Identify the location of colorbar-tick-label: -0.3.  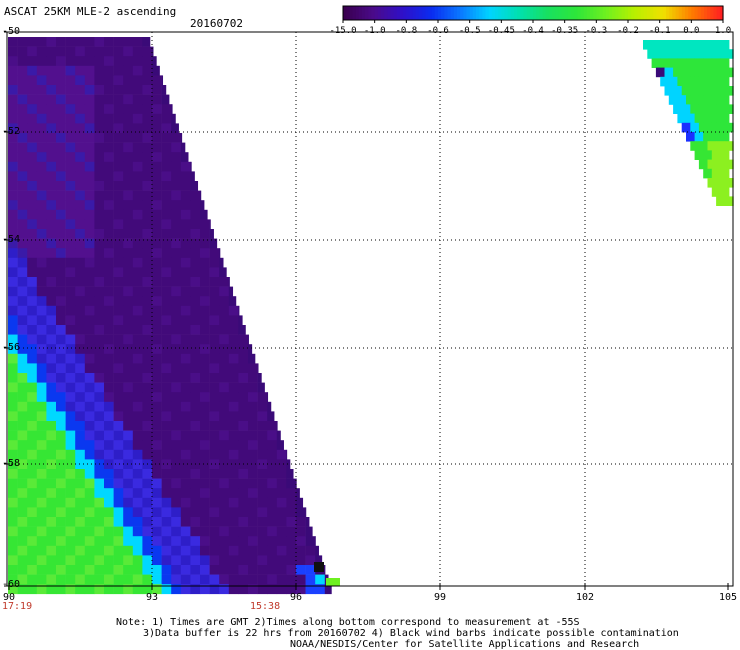
(596, 31).